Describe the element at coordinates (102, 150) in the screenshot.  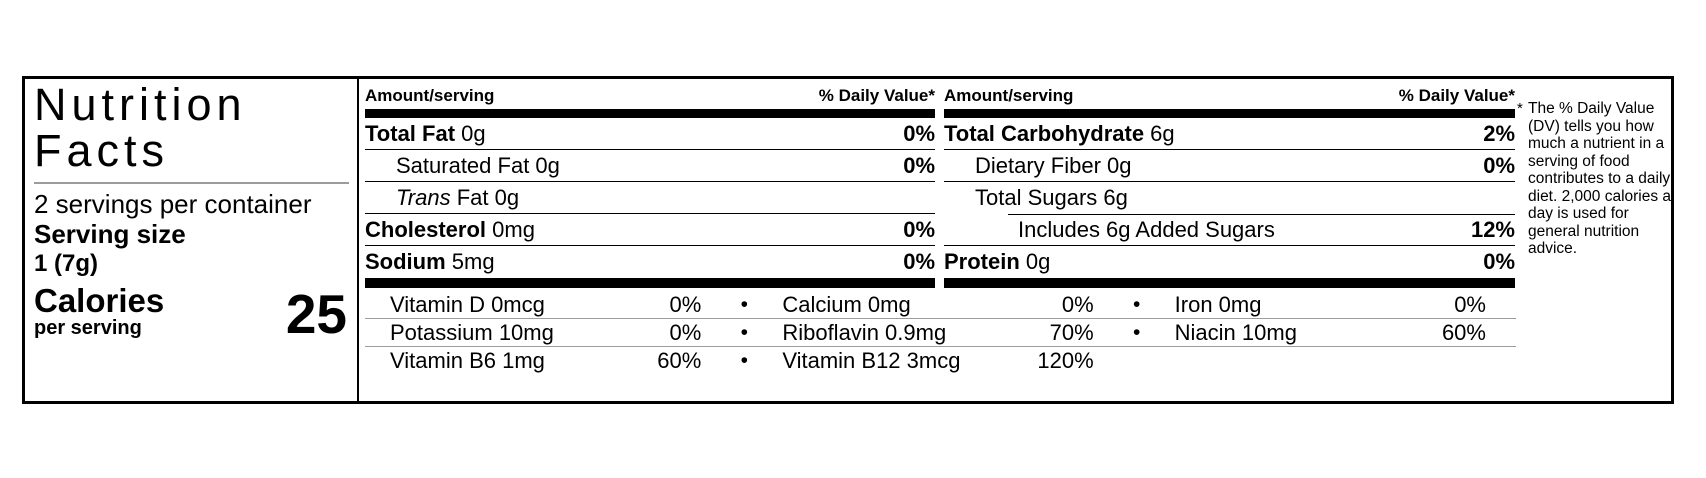
I see `label-title-line2: Facts` at that location.